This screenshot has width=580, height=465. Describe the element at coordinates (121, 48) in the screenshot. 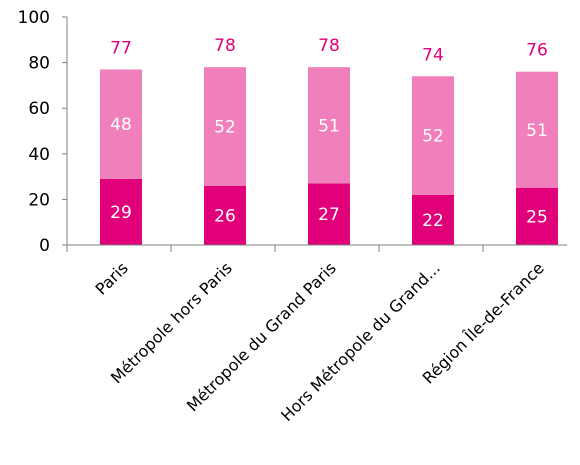

I see `total-value-label: 77` at that location.